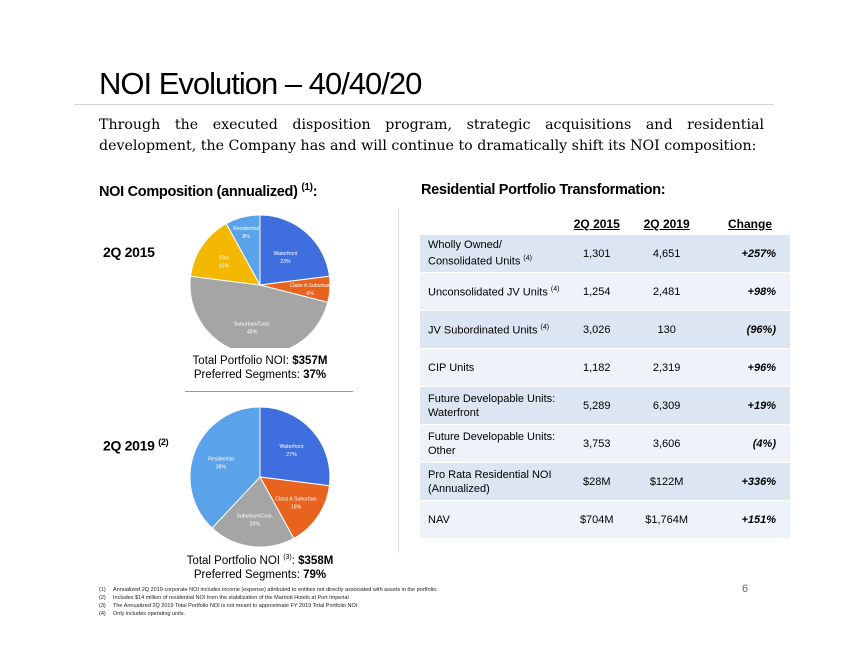  Describe the element at coordinates (596, 443) in the screenshot. I see `value-2q2015: 3,753` at that location.